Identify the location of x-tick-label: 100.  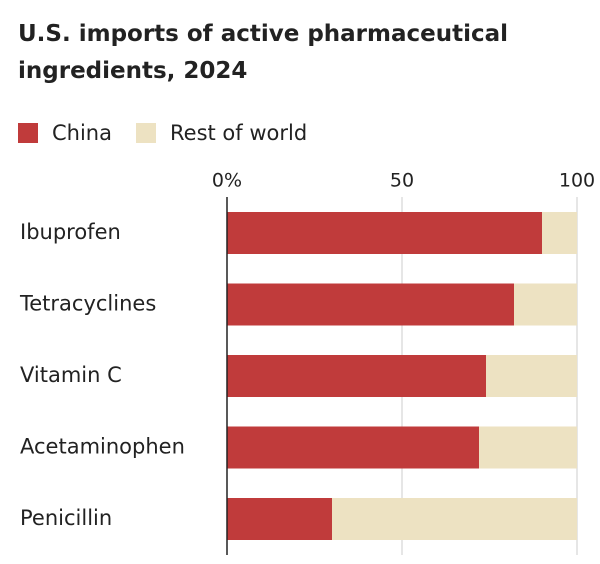
(577, 181).